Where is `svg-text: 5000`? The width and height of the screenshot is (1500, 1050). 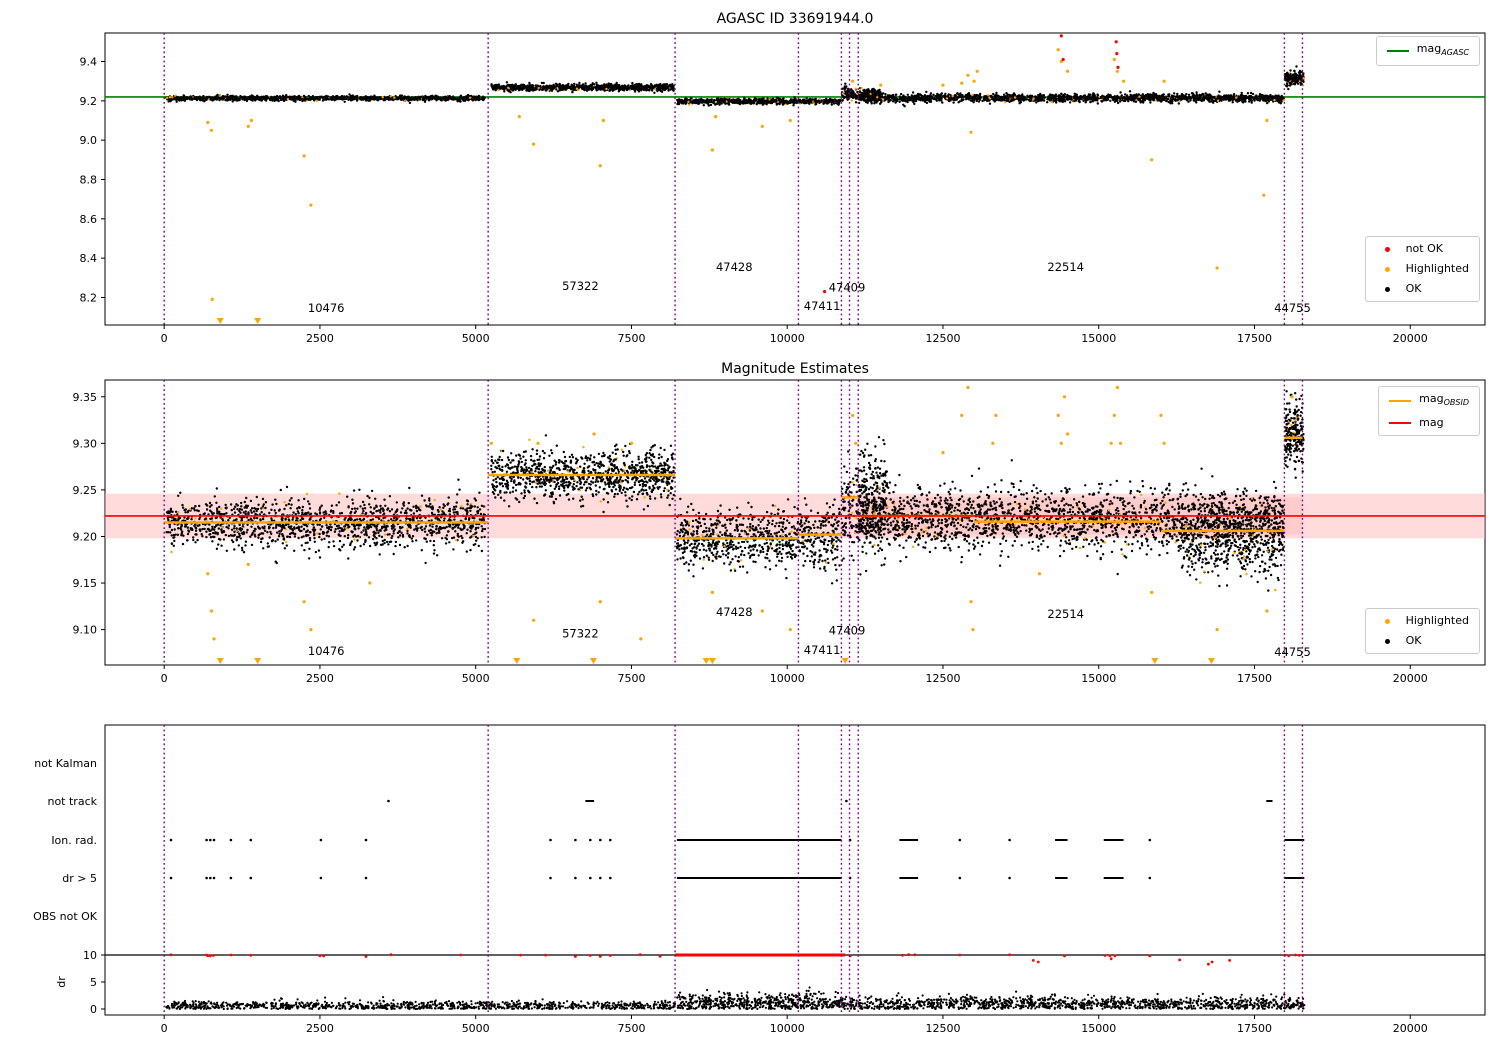 svg-text: 5000 is located at coordinates (476, 338).